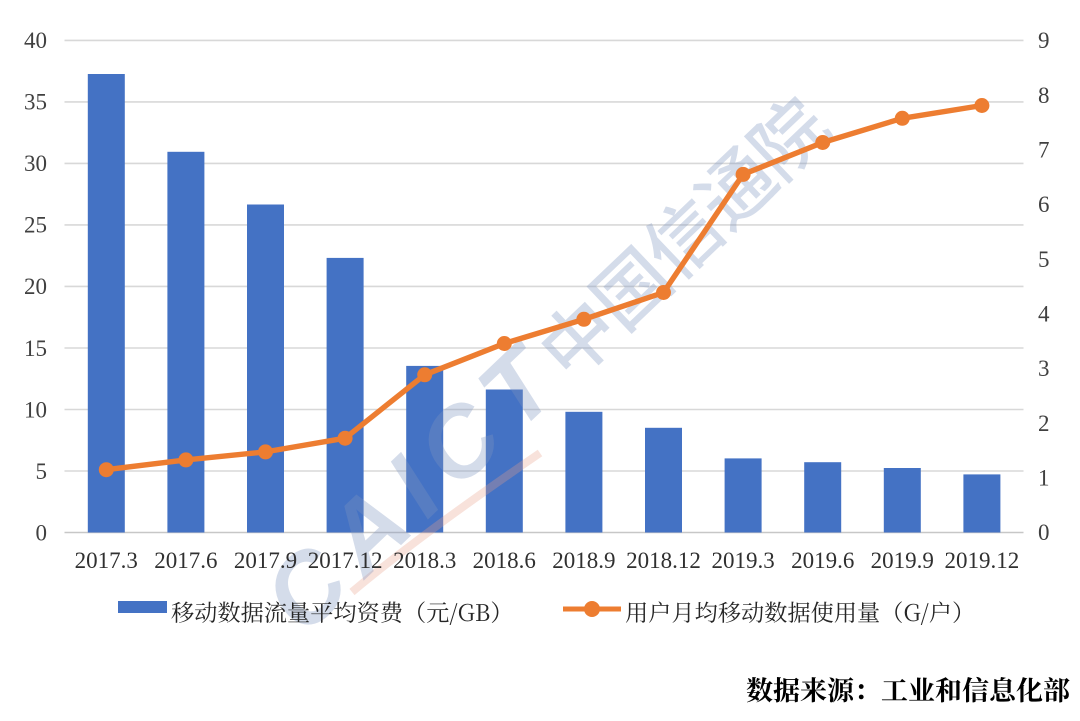  Describe the element at coordinates (1044, 314) in the screenshot. I see `svg-text: 4` at that location.